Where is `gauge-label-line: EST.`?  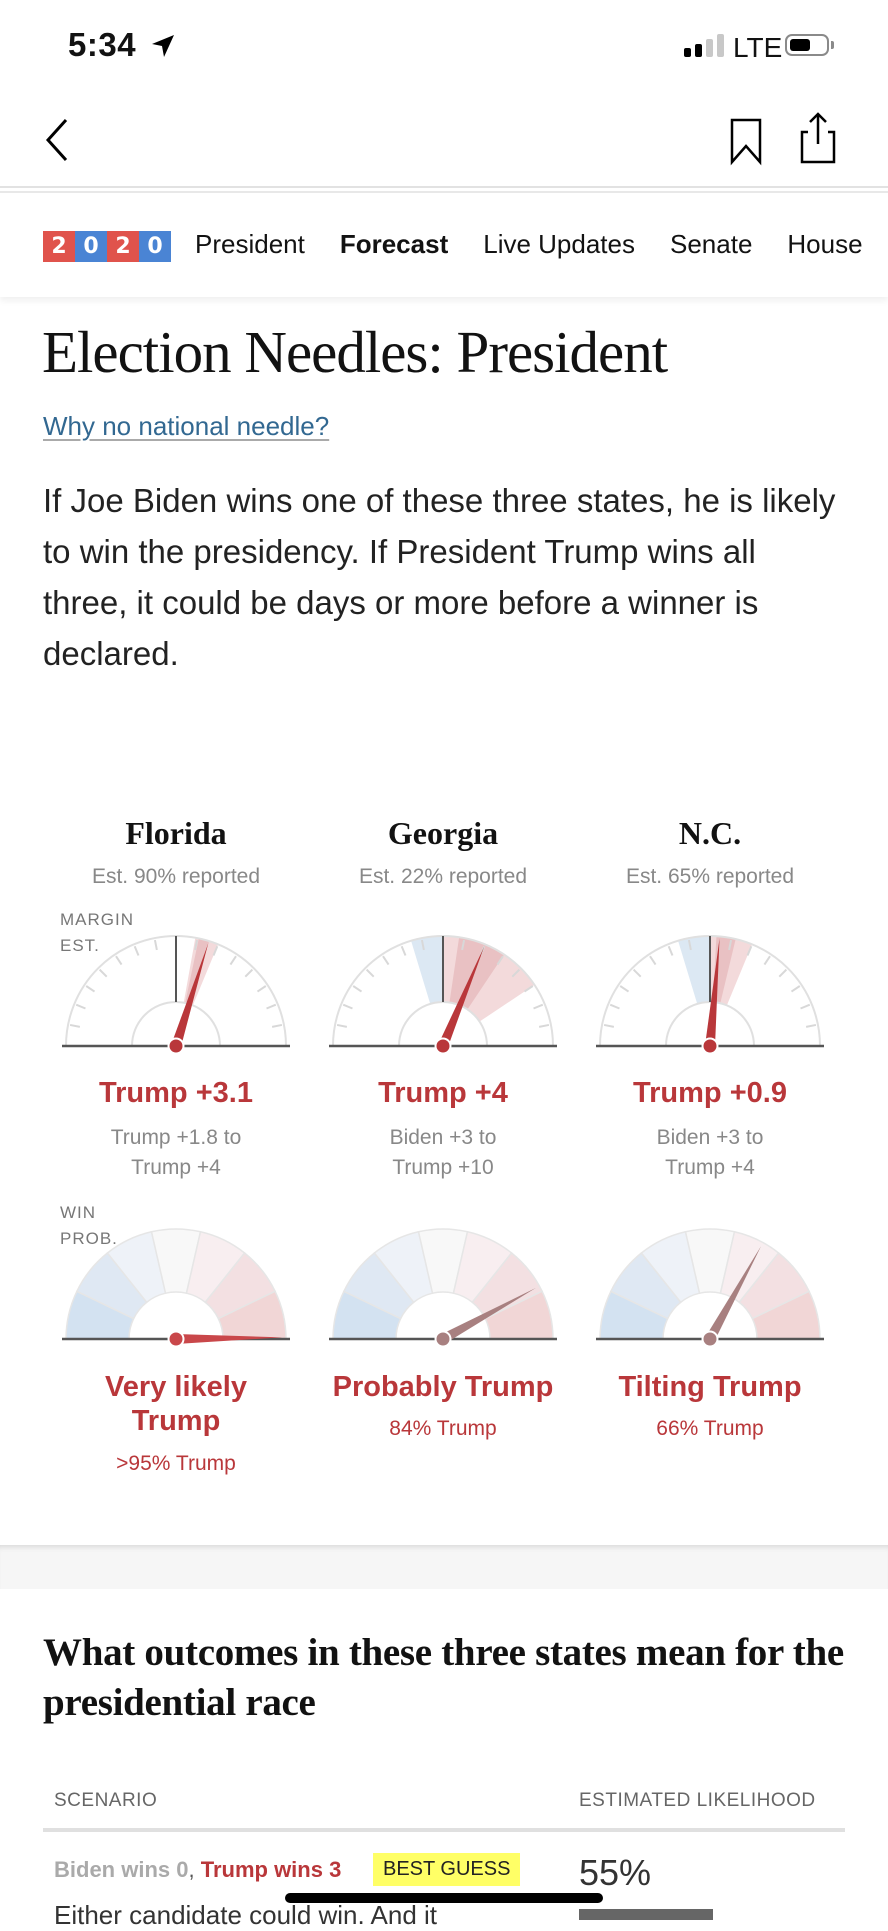 gauge-label-line: EST. is located at coordinates (80, 945).